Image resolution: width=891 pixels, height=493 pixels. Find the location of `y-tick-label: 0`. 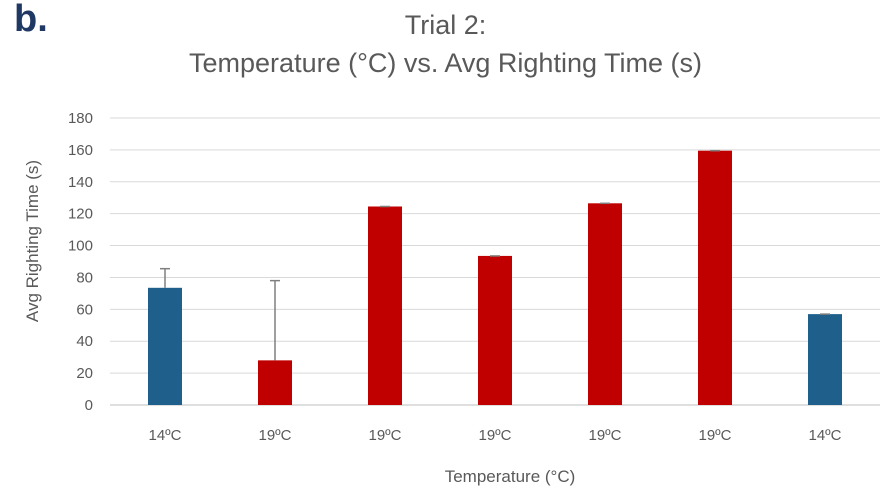

y-tick-label: 0 is located at coordinates (89, 405).